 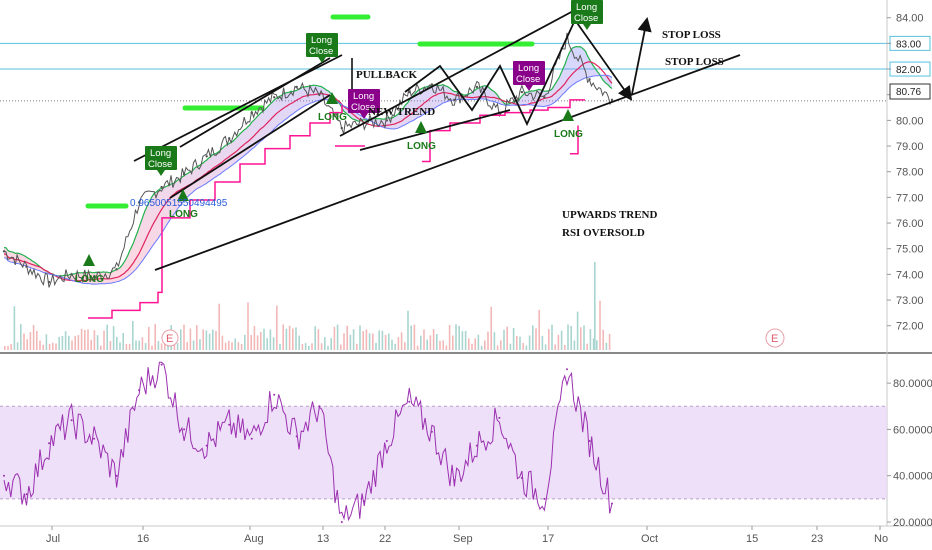 What do you see at coordinates (587, 27) in the screenshot?
I see `long-close-pointer-icon` at bounding box center [587, 27].